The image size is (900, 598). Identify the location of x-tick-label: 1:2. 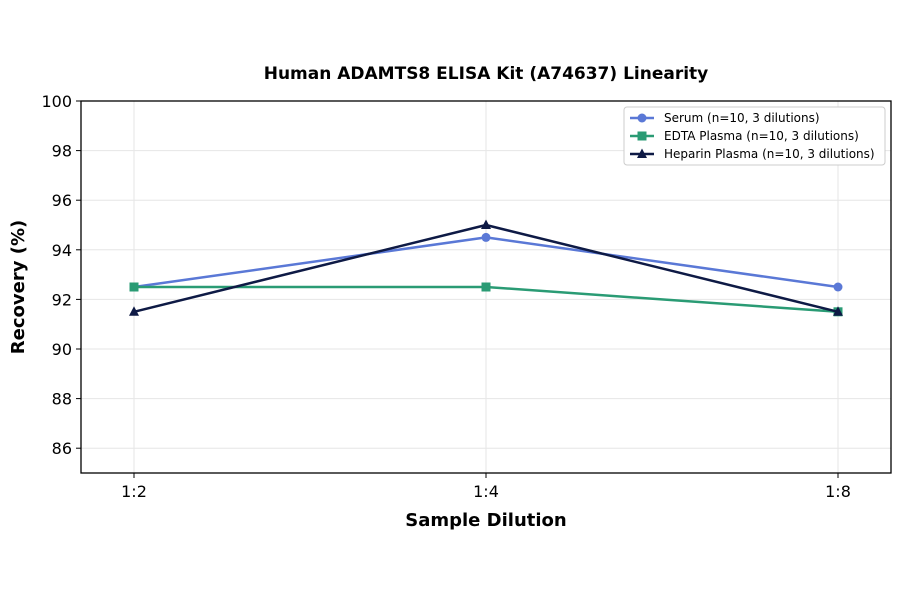
(134, 491).